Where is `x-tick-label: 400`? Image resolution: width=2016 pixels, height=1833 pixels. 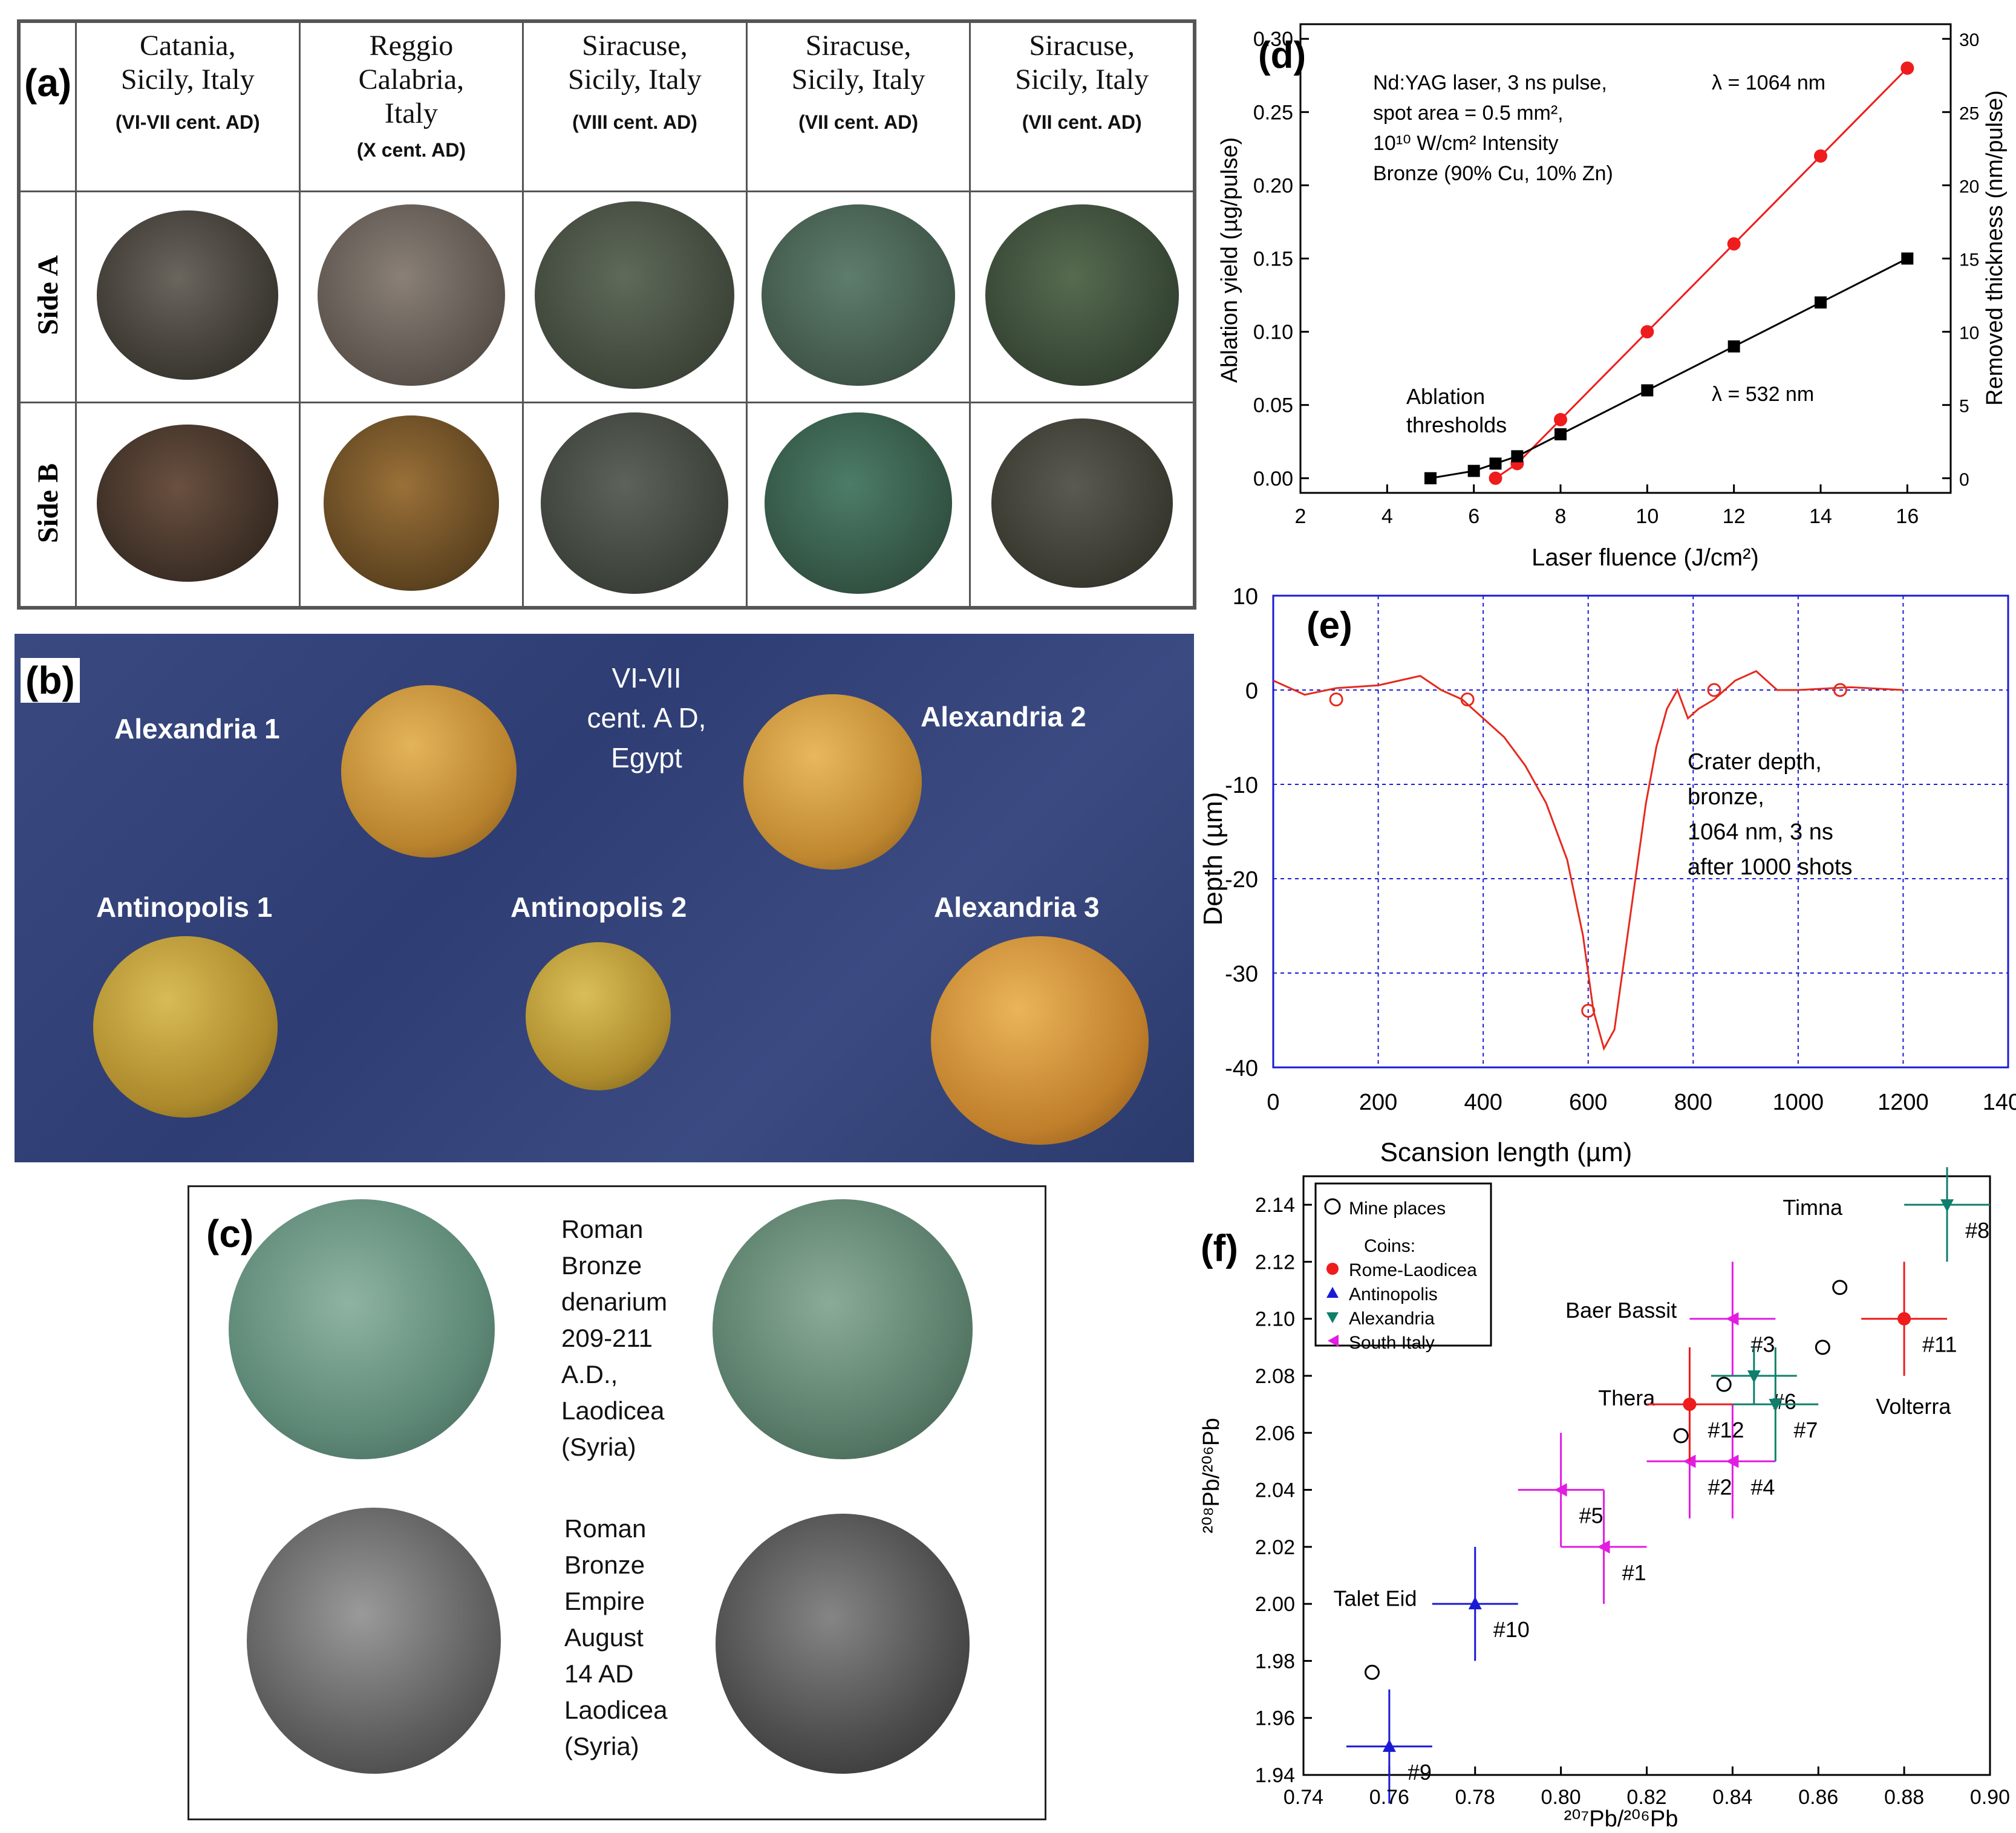
x-tick-label: 400 is located at coordinates (1483, 1102).